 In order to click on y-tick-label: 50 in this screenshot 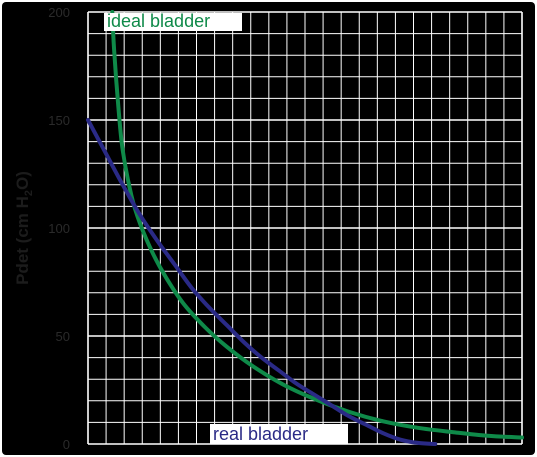, I will do `click(63, 336)`.